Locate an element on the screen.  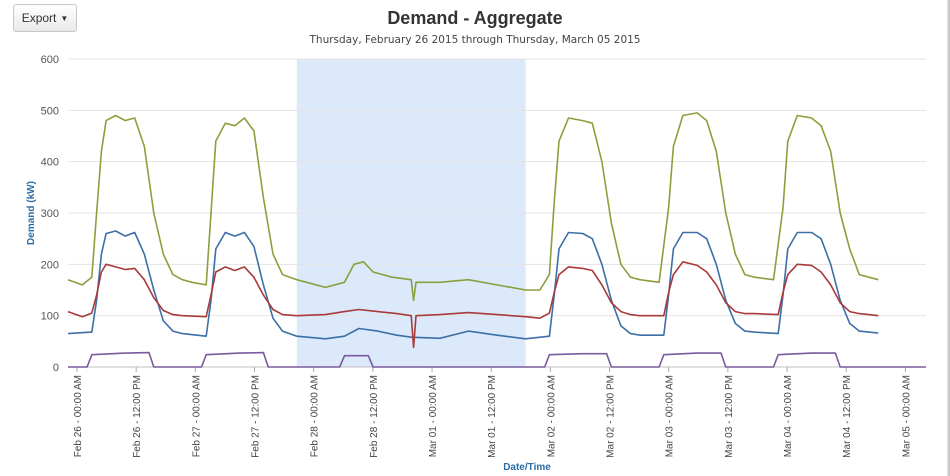
x-tick-label: Feb 27 - 00:00 AM is located at coordinates (196, 416).